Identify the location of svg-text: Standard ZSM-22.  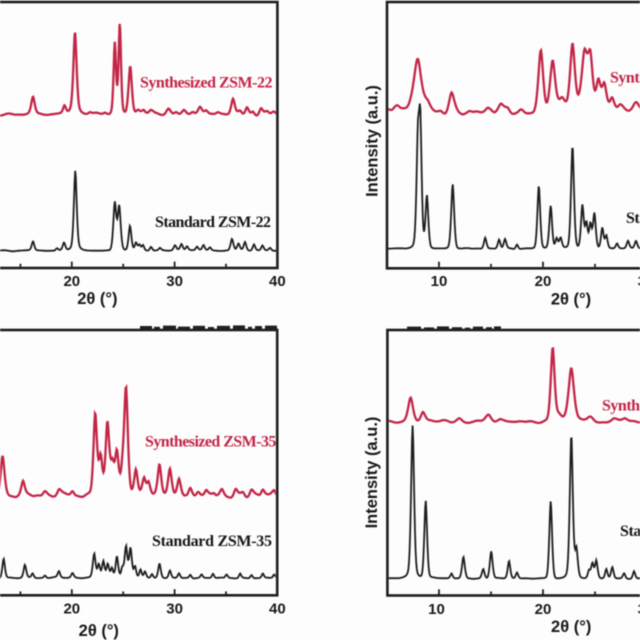
(213, 222).